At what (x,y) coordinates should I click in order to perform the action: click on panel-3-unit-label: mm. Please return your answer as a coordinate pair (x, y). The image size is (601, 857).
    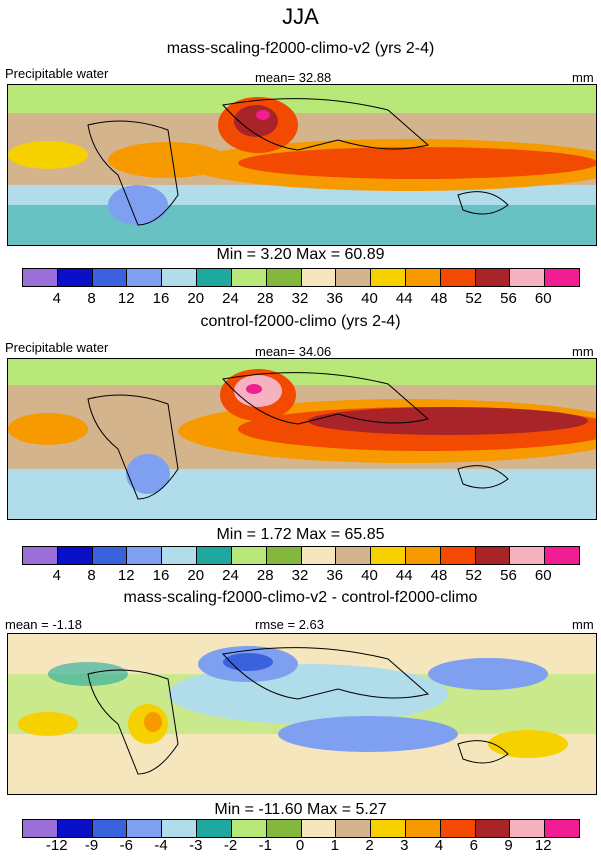
    Looking at the image, I should click on (583, 624).